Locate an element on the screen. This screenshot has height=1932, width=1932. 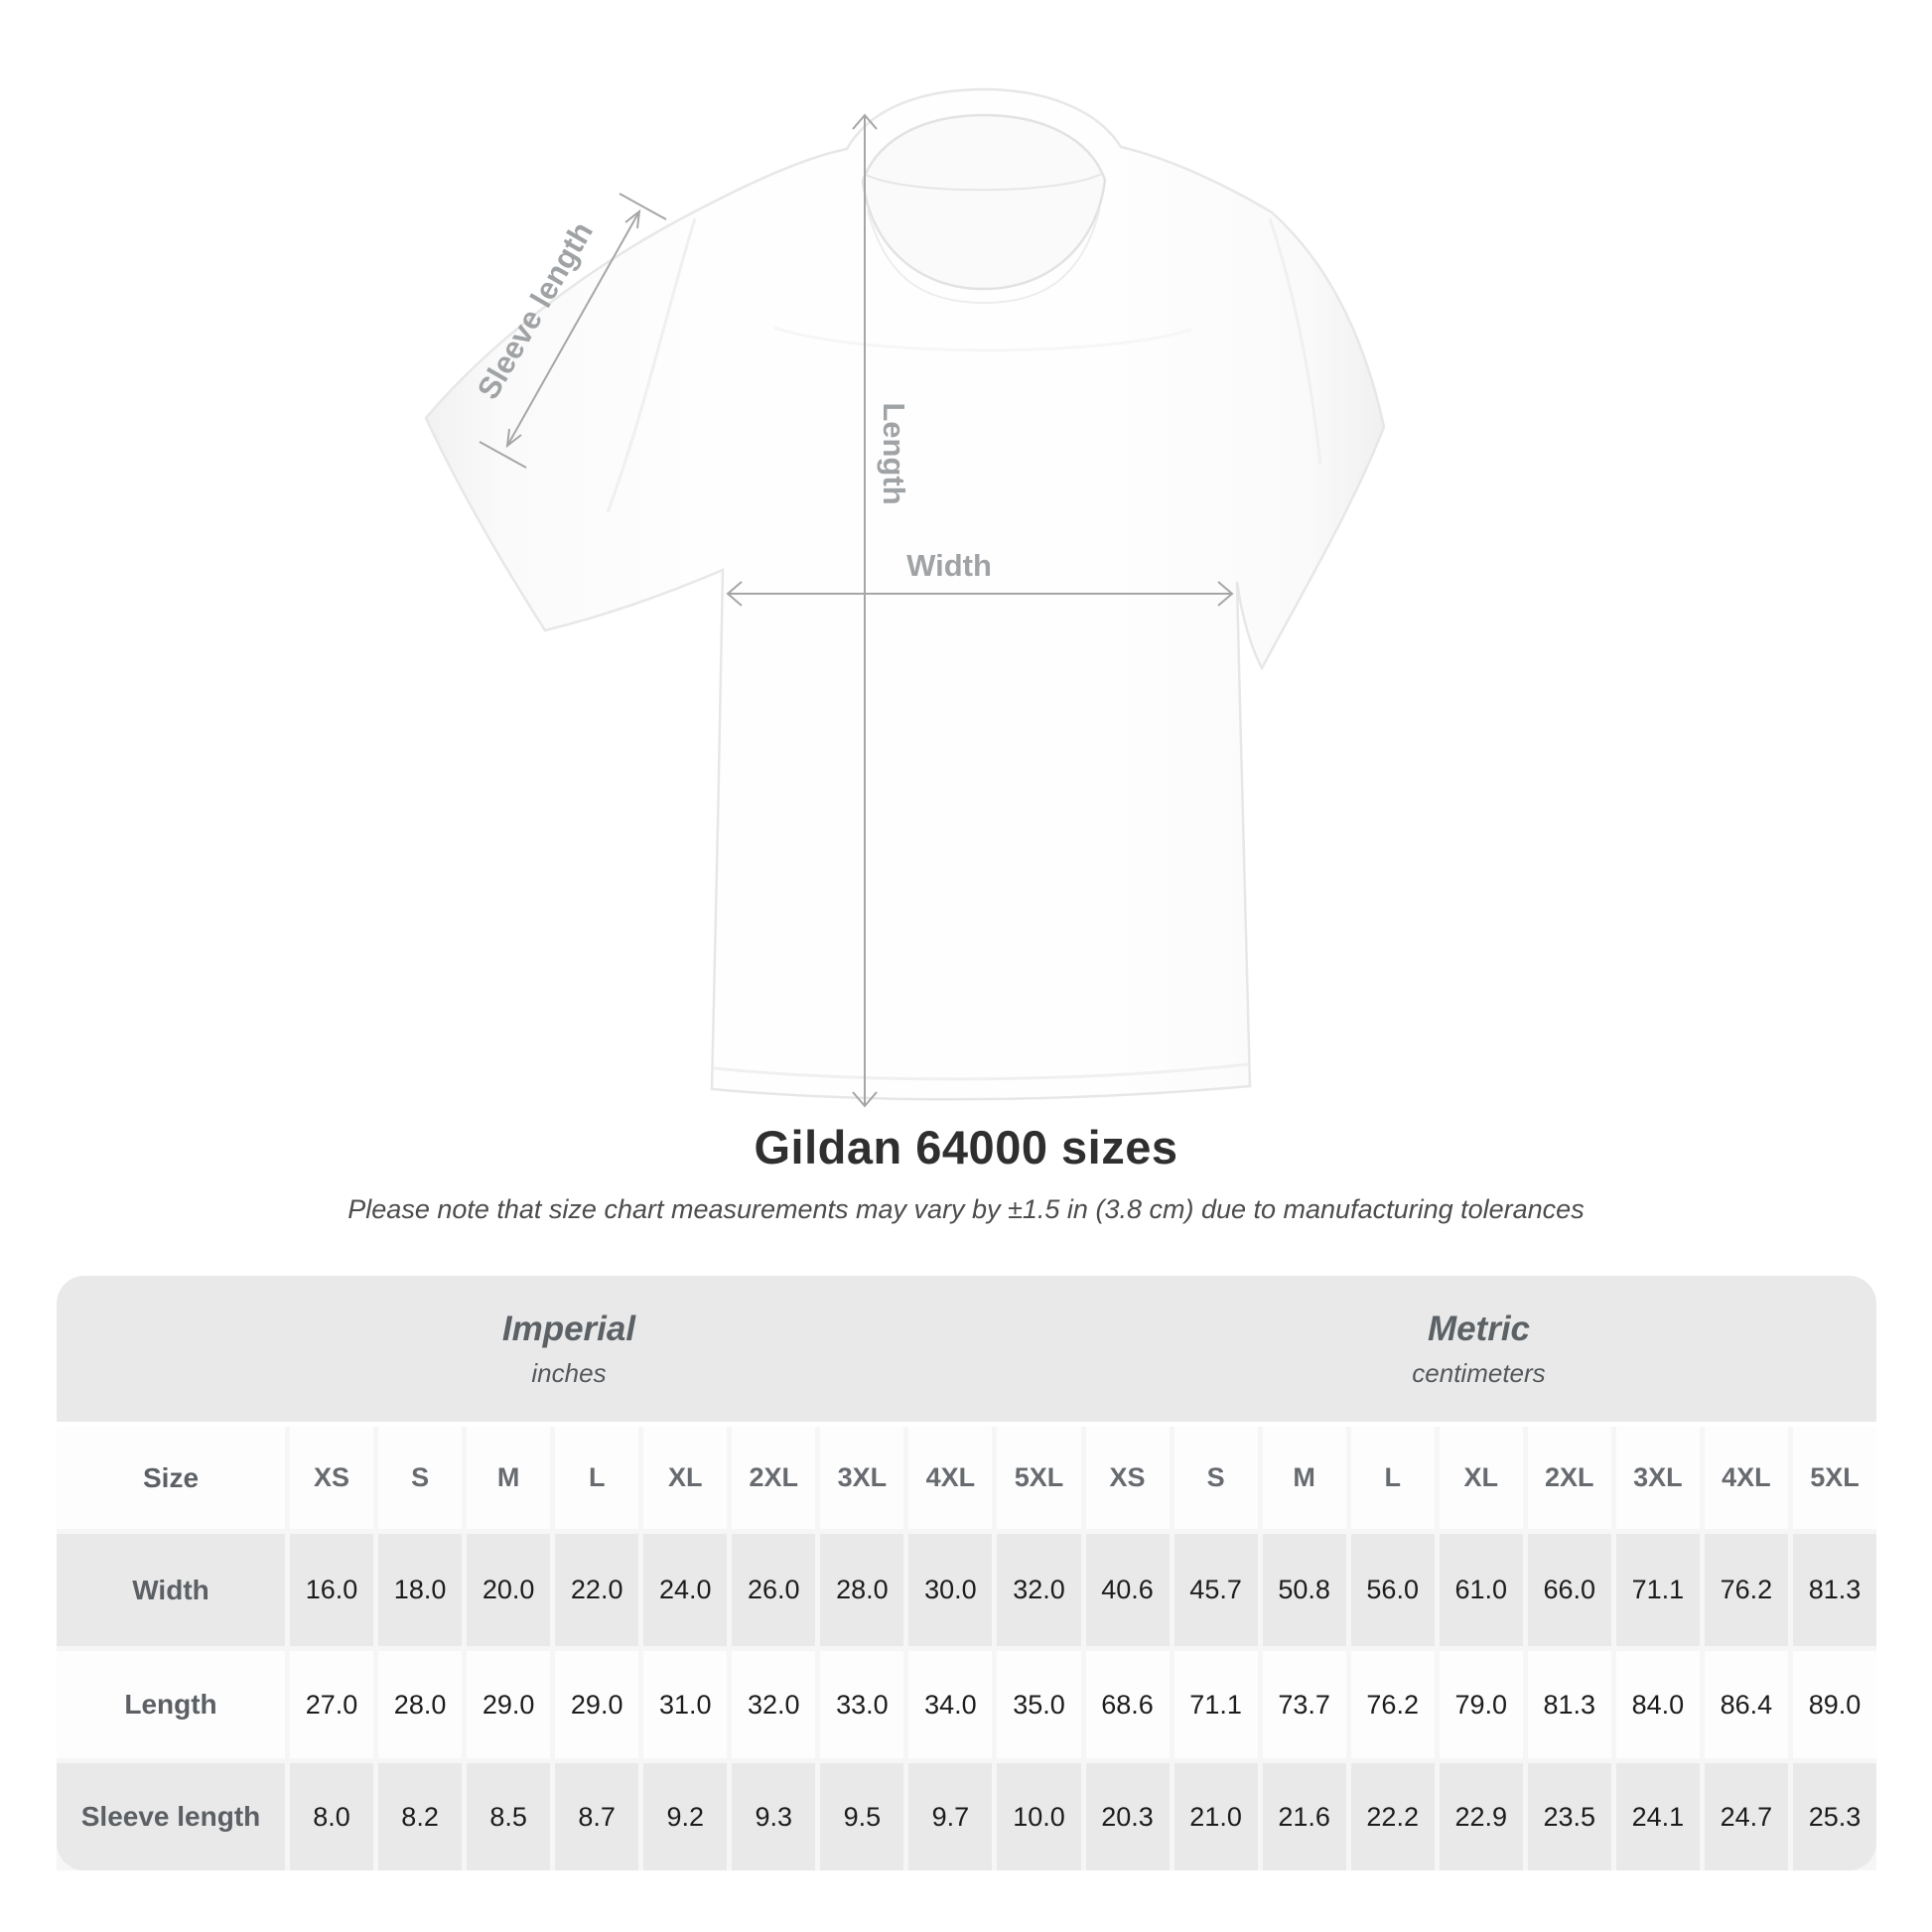
sleeve-value: 21.6 is located at coordinates (1304, 1817).